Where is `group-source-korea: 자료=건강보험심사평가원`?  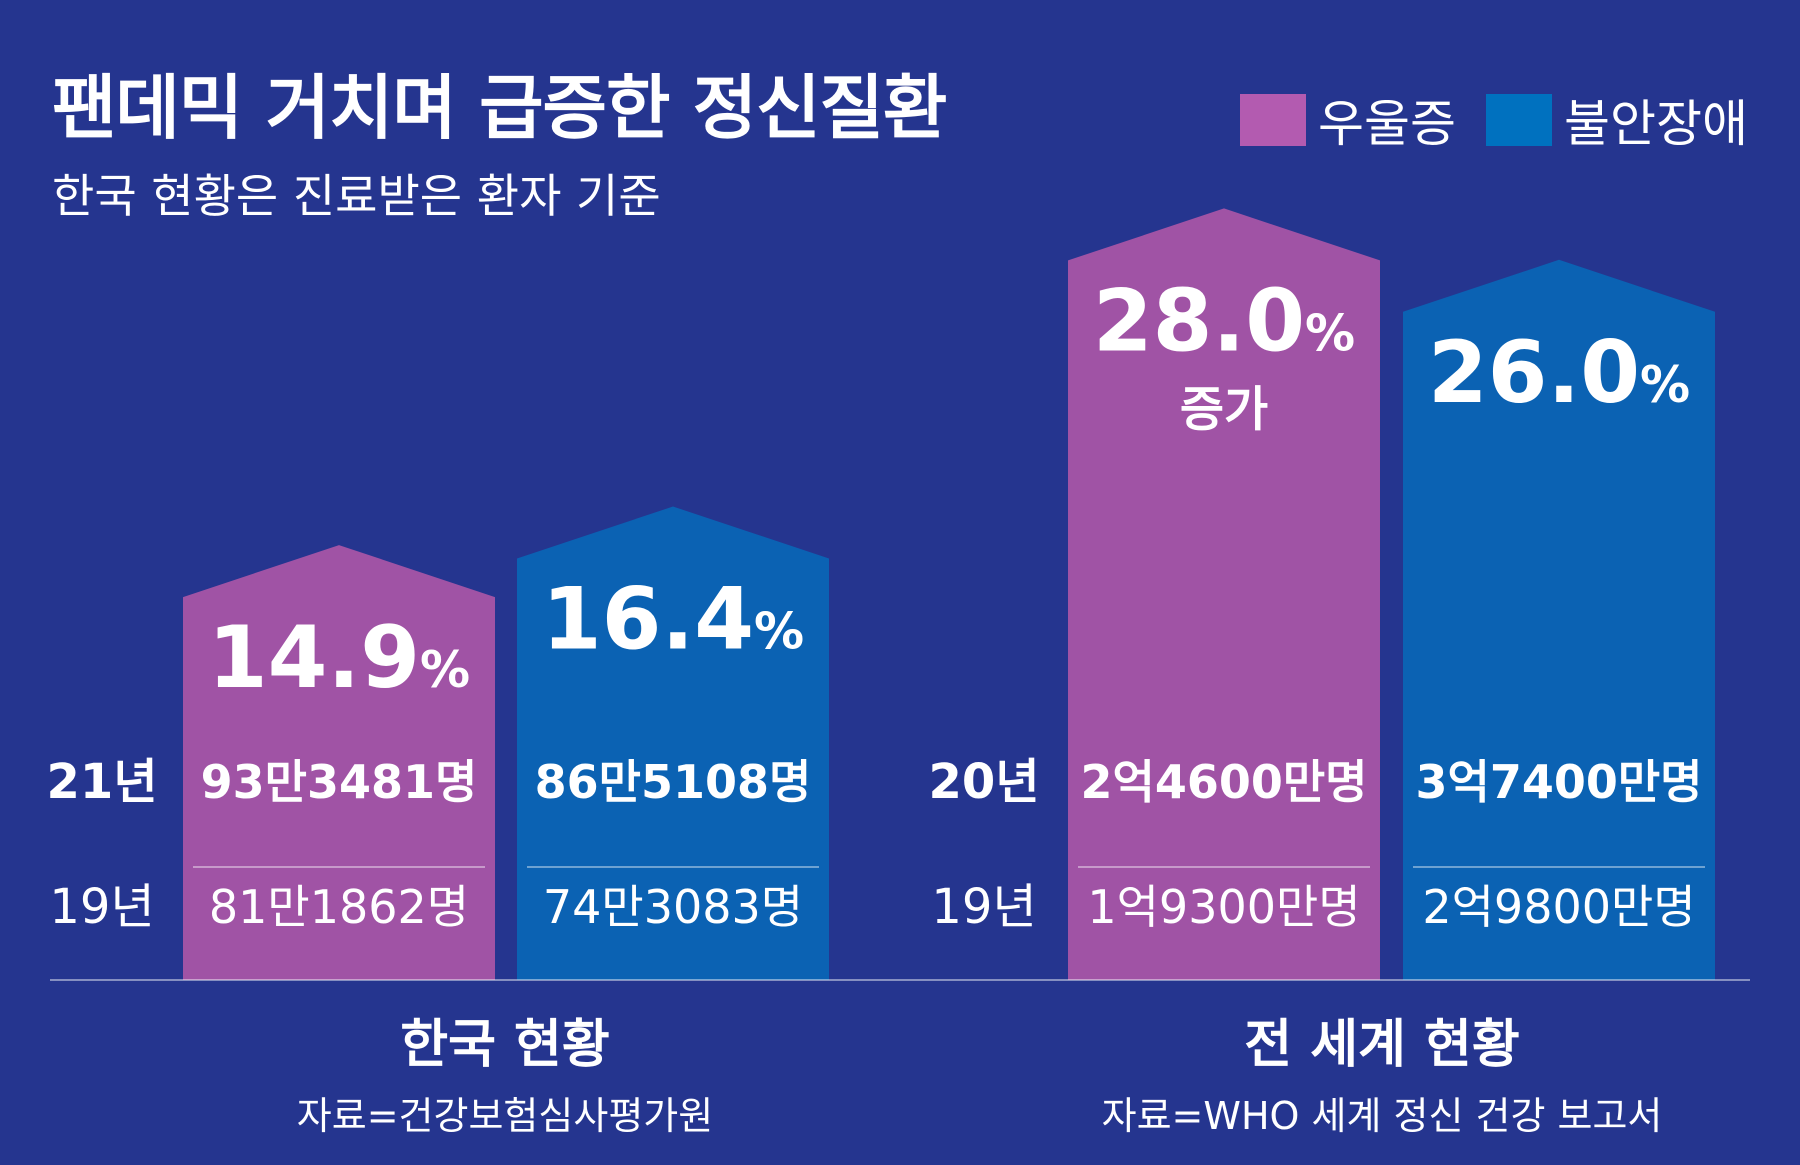
group-source-korea: 자료=건강보험심사평가원 is located at coordinates (505, 1116).